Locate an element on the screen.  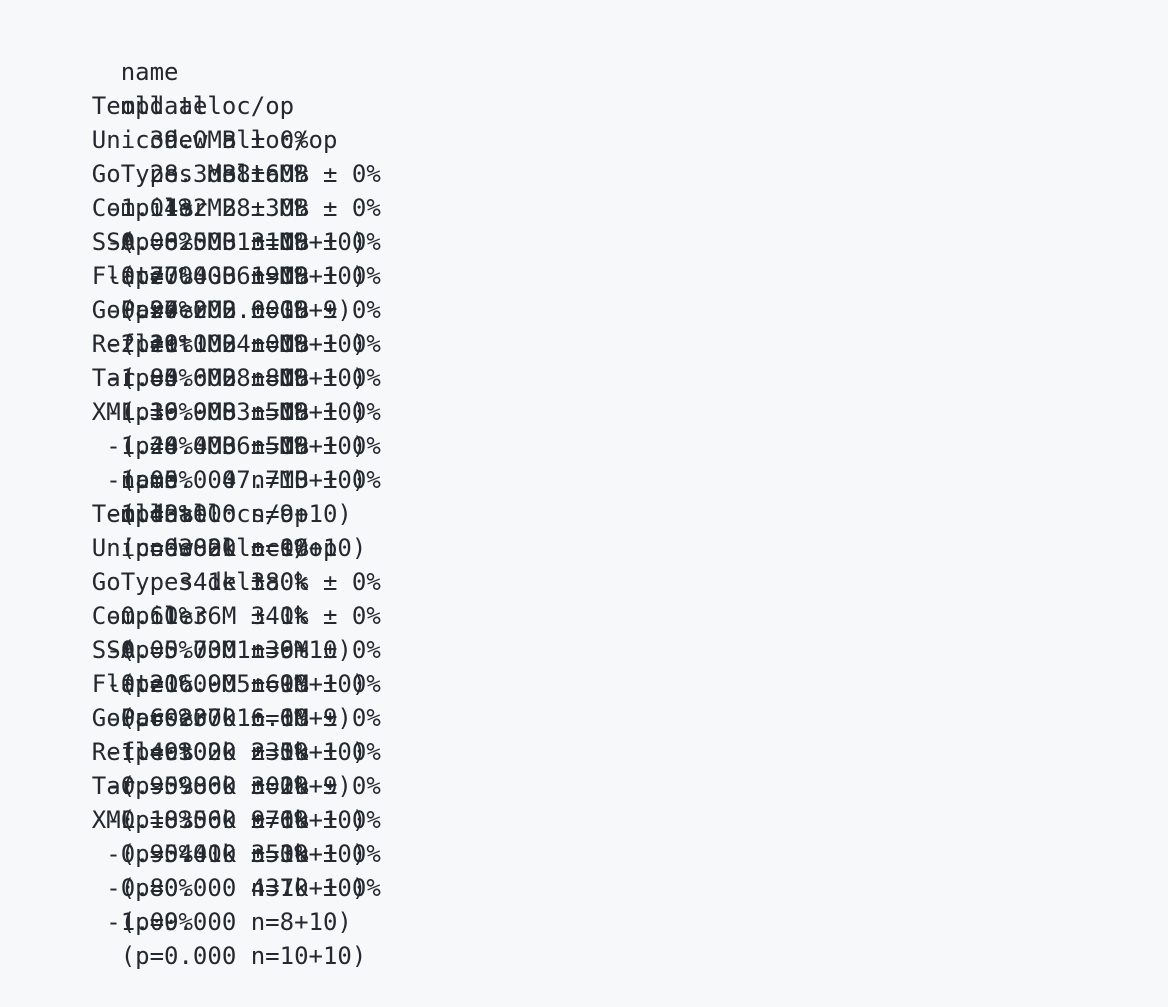
cell-new-value: 619MB ± 0% is located at coordinates (236, 276).